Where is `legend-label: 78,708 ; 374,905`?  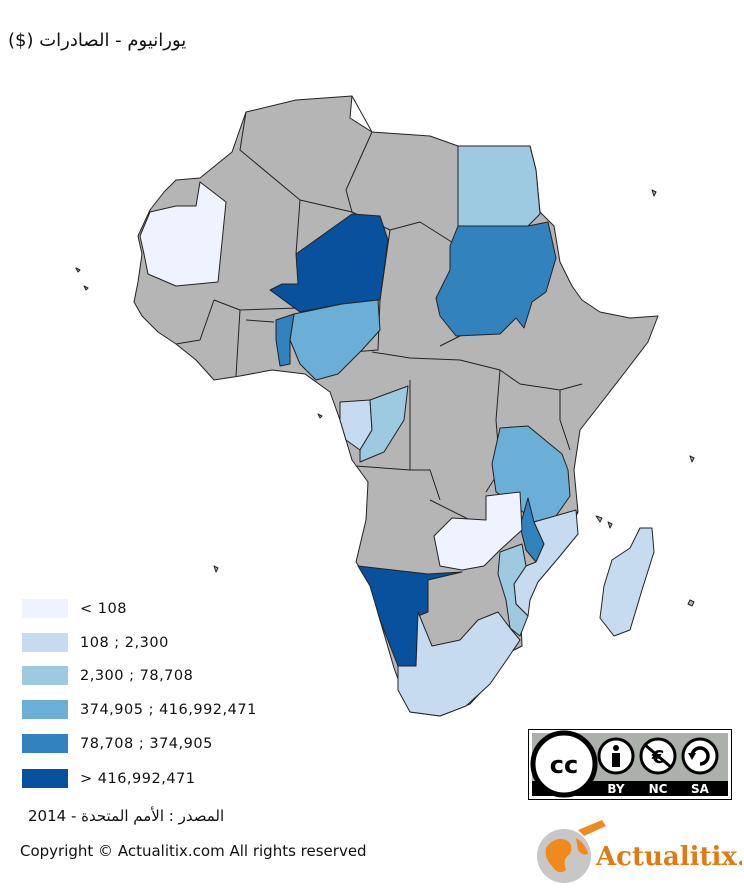
legend-label: 78,708 ; 374,905 is located at coordinates (146, 744).